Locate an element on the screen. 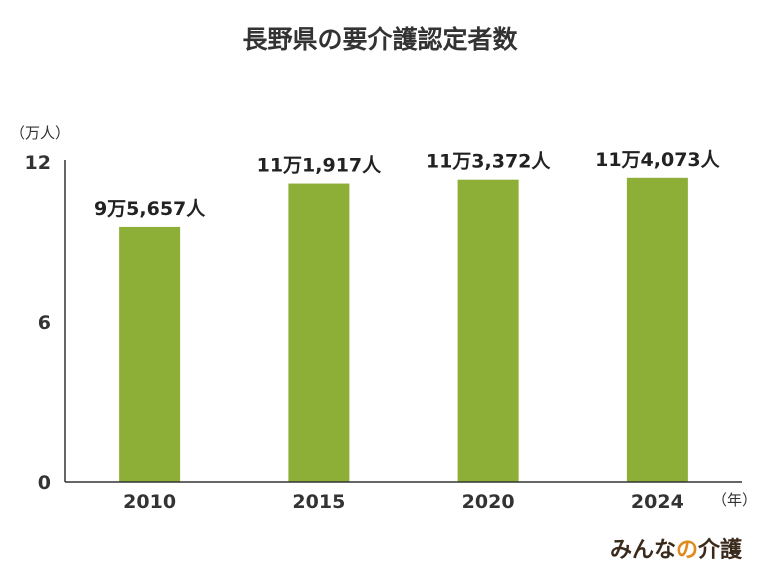 The height and width of the screenshot is (570, 760). y-tick-label: 0 is located at coordinates (44, 483).